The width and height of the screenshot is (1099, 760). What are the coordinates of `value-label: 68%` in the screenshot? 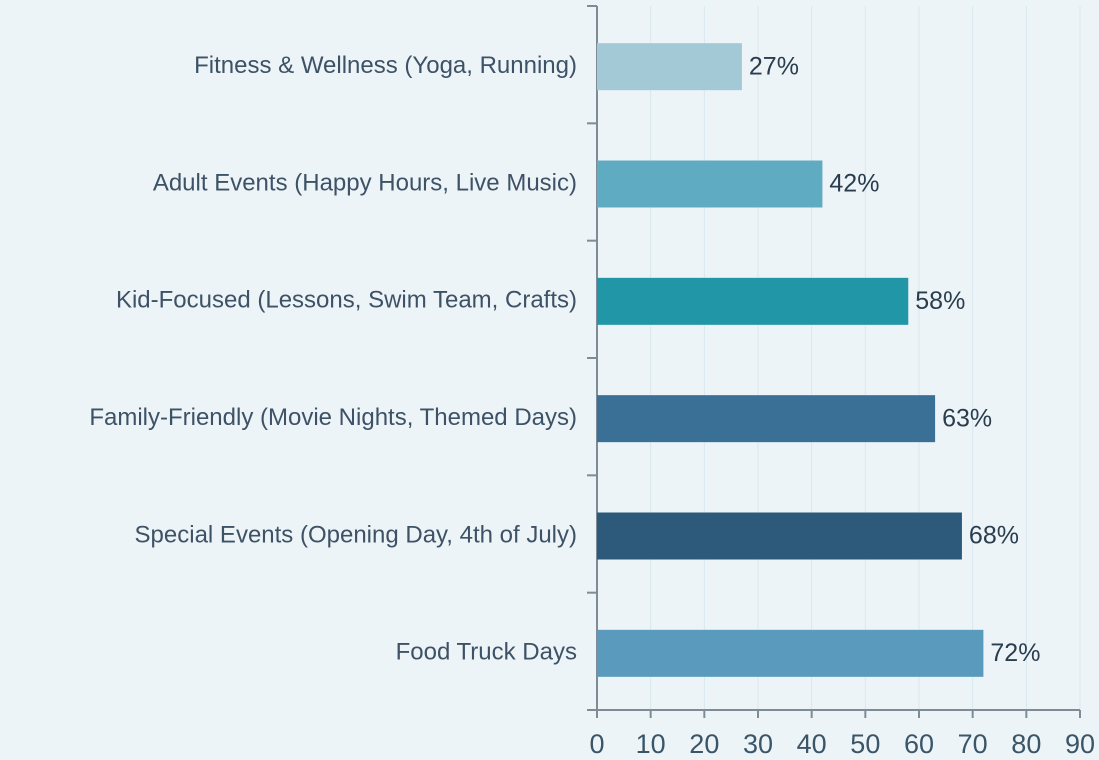 It's located at (994, 536).